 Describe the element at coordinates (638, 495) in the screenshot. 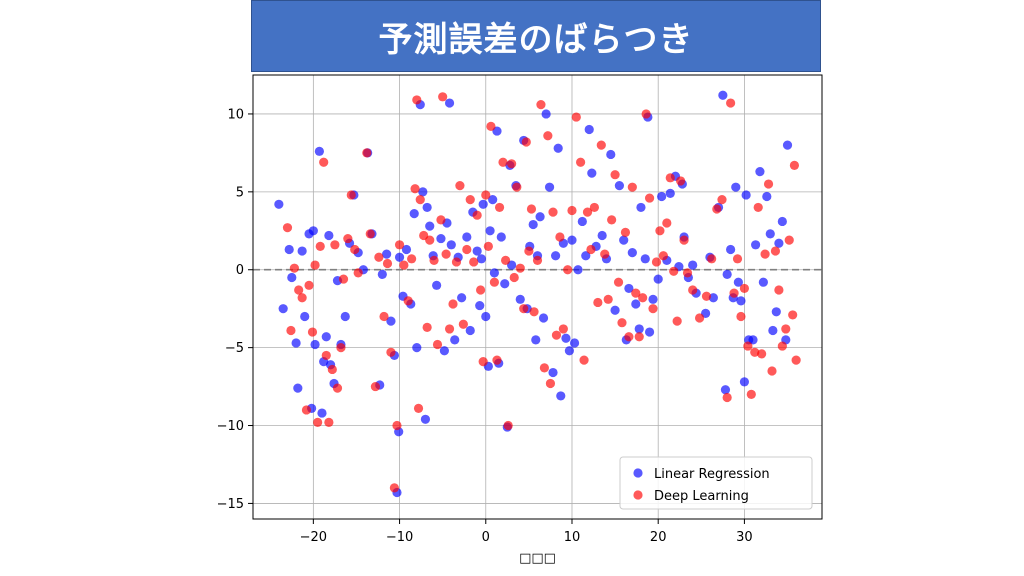

I see `legend-marker-deep` at that location.